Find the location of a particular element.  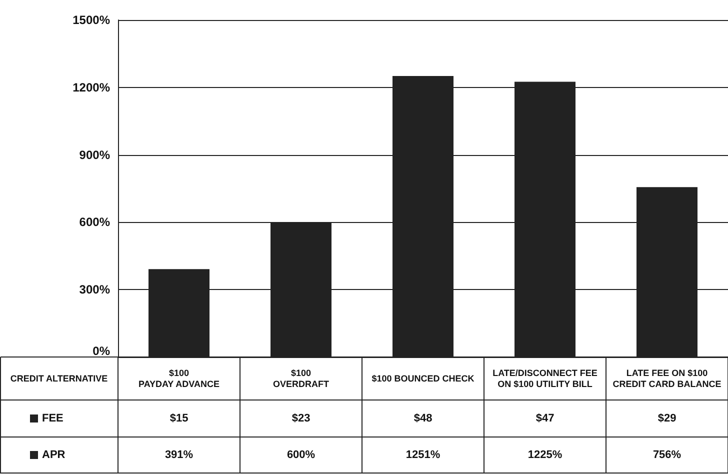

data-label: 600% is located at coordinates (301, 455).